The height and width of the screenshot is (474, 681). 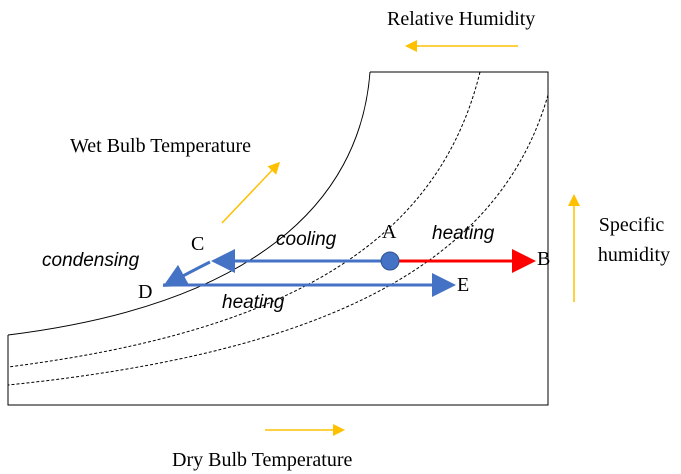 What do you see at coordinates (349, 273) in the screenshot?
I see `process-arrows` at bounding box center [349, 273].